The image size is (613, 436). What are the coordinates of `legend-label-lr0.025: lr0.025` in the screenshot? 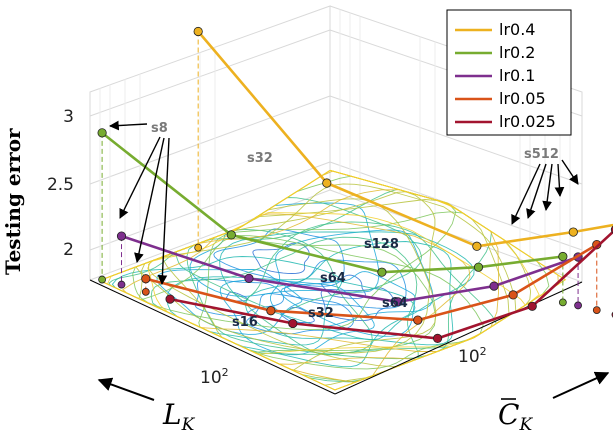 It's located at (527, 121).